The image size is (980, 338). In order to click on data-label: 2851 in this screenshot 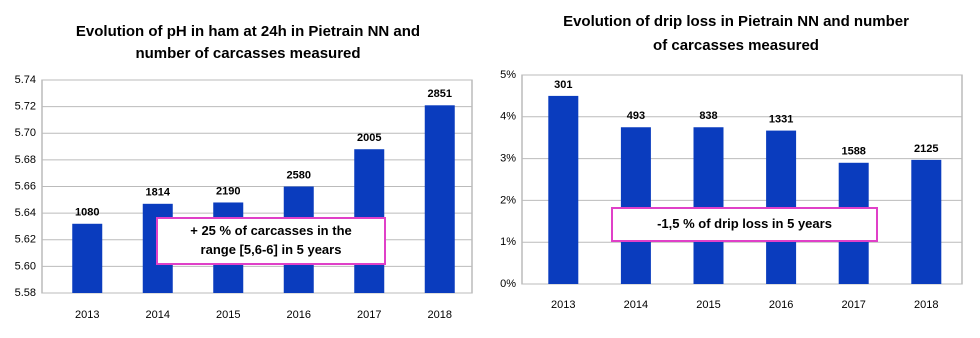, I will do `click(440, 94)`.